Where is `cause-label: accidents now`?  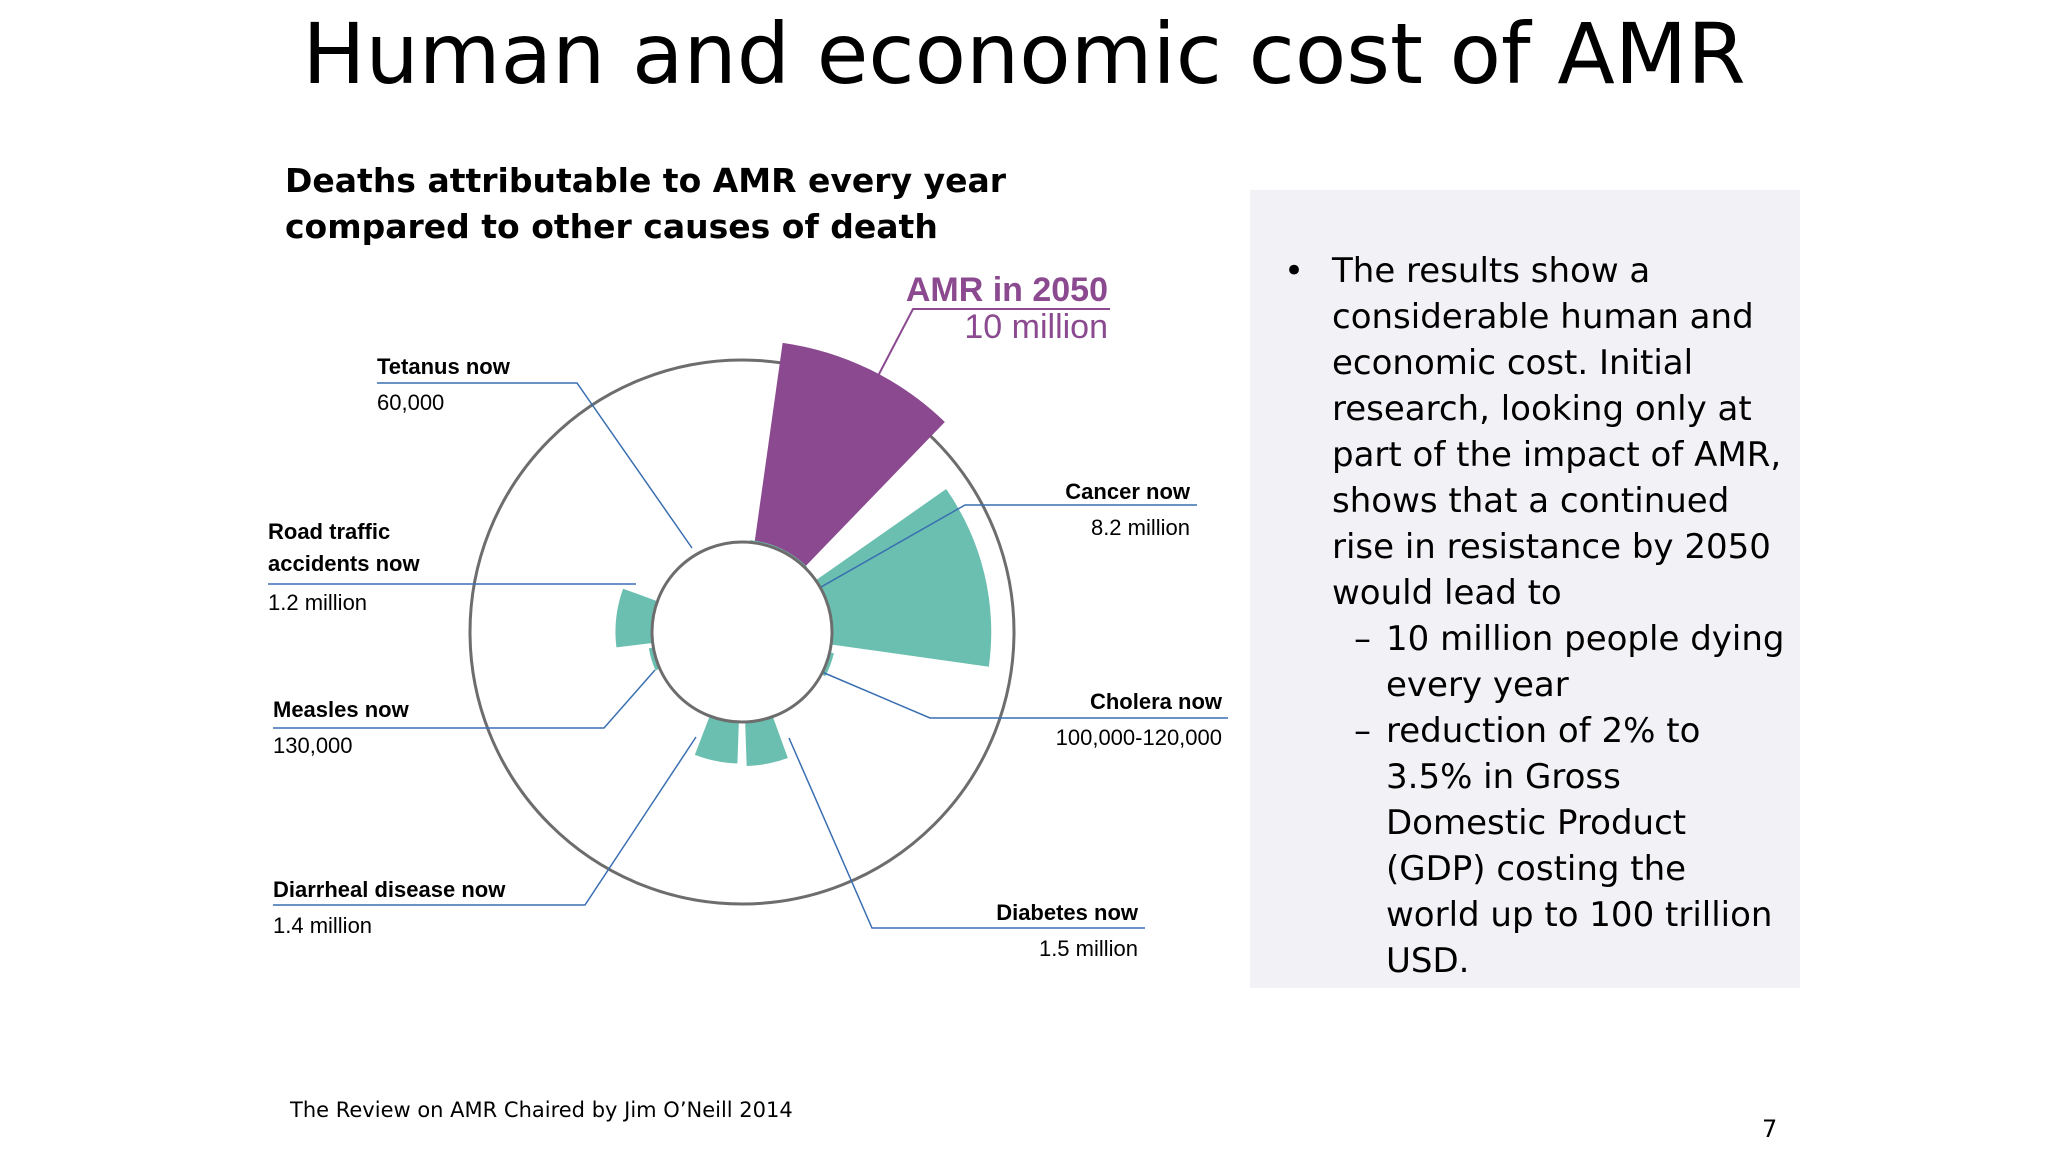
cause-label: accidents now is located at coordinates (344, 563).